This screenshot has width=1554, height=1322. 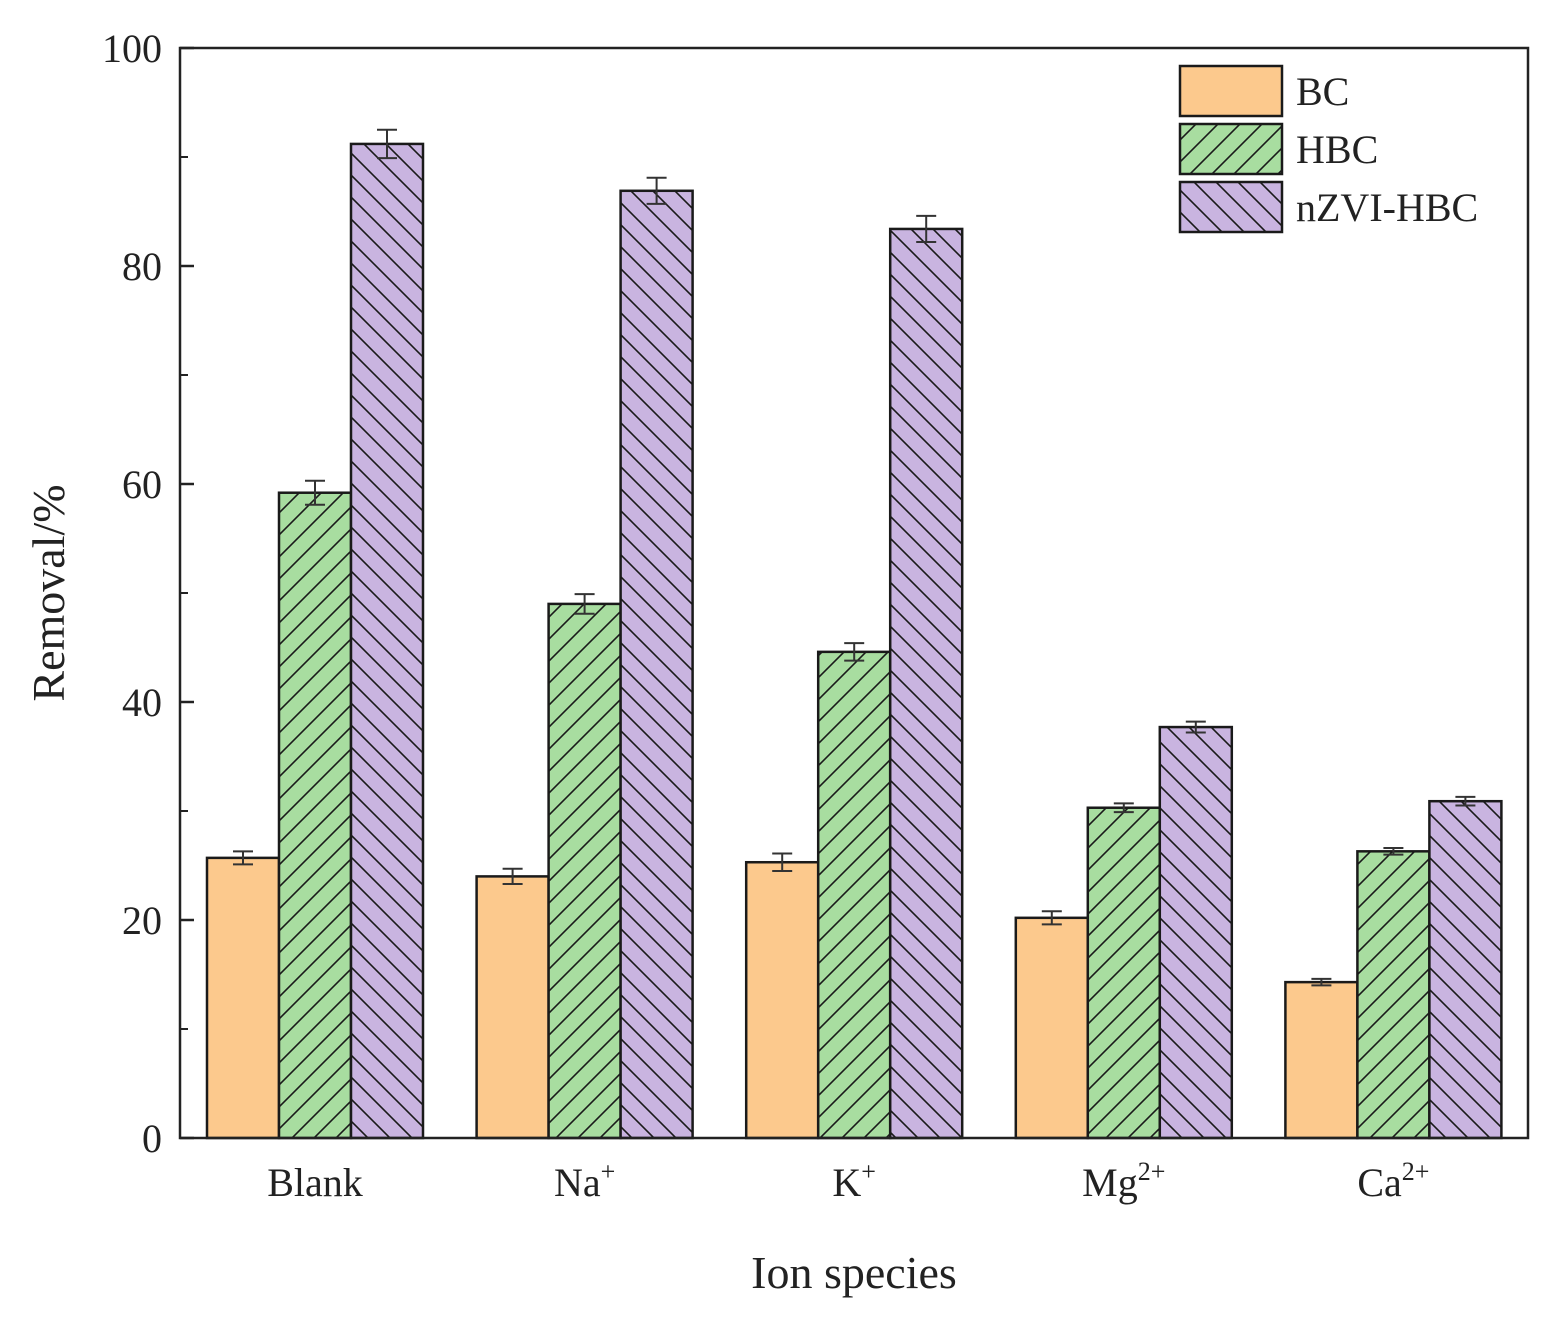 What do you see at coordinates (142, 266) in the screenshot?
I see `y-tick-label-80: 80` at bounding box center [142, 266].